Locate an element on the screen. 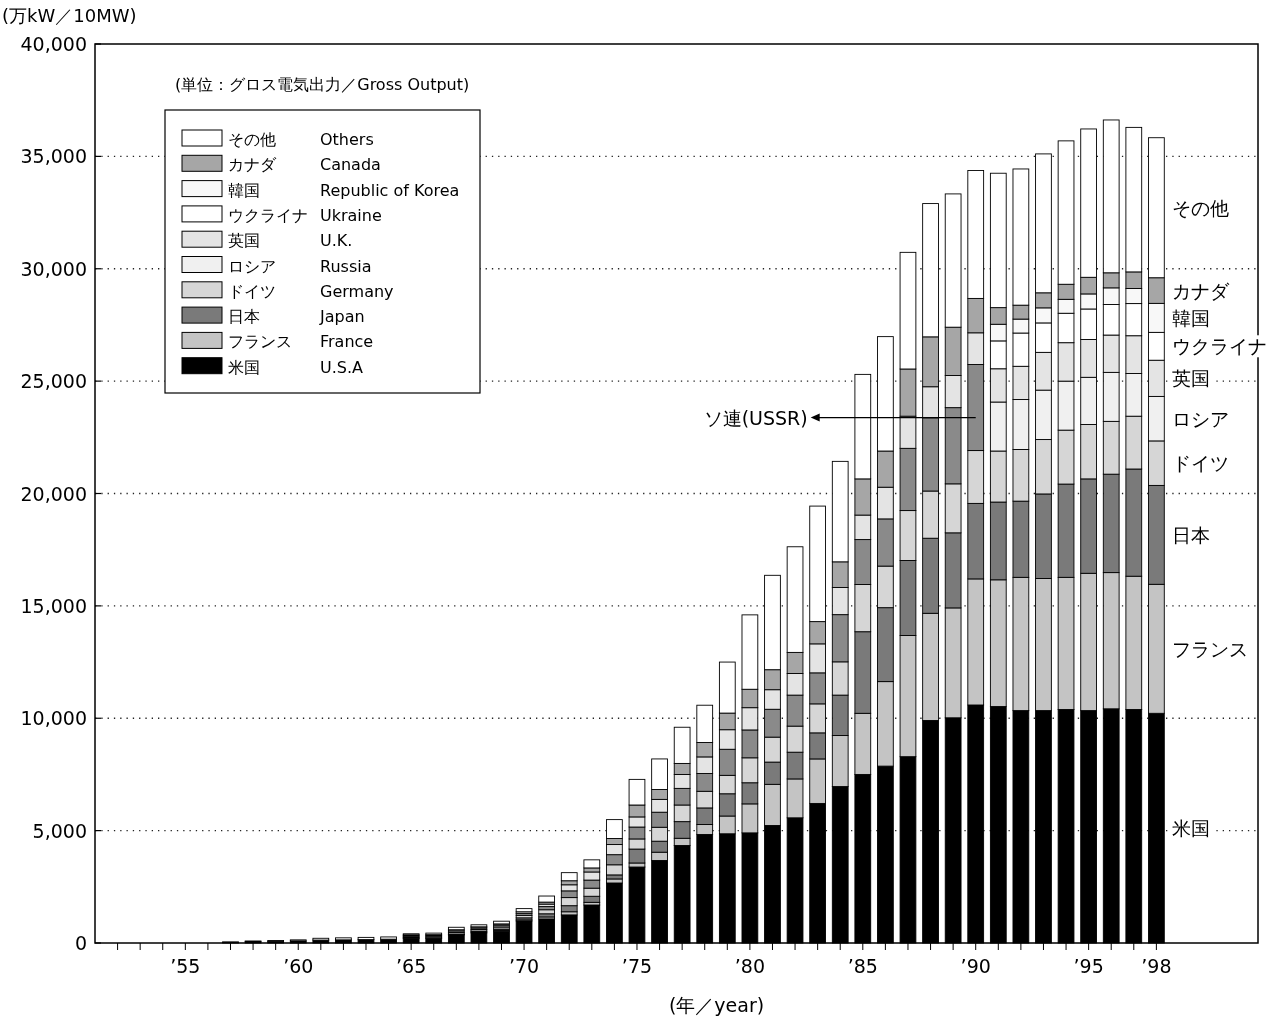 The image size is (1267, 1019). x-tick-label: ’55 is located at coordinates (185, 966).